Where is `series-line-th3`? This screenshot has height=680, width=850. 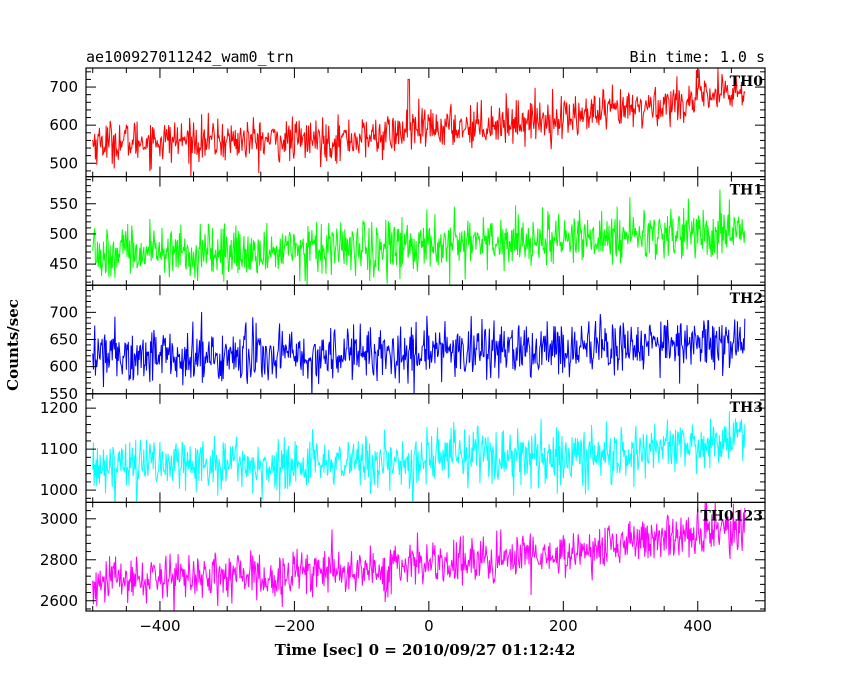
series-line-th3 is located at coordinates (419, 457).